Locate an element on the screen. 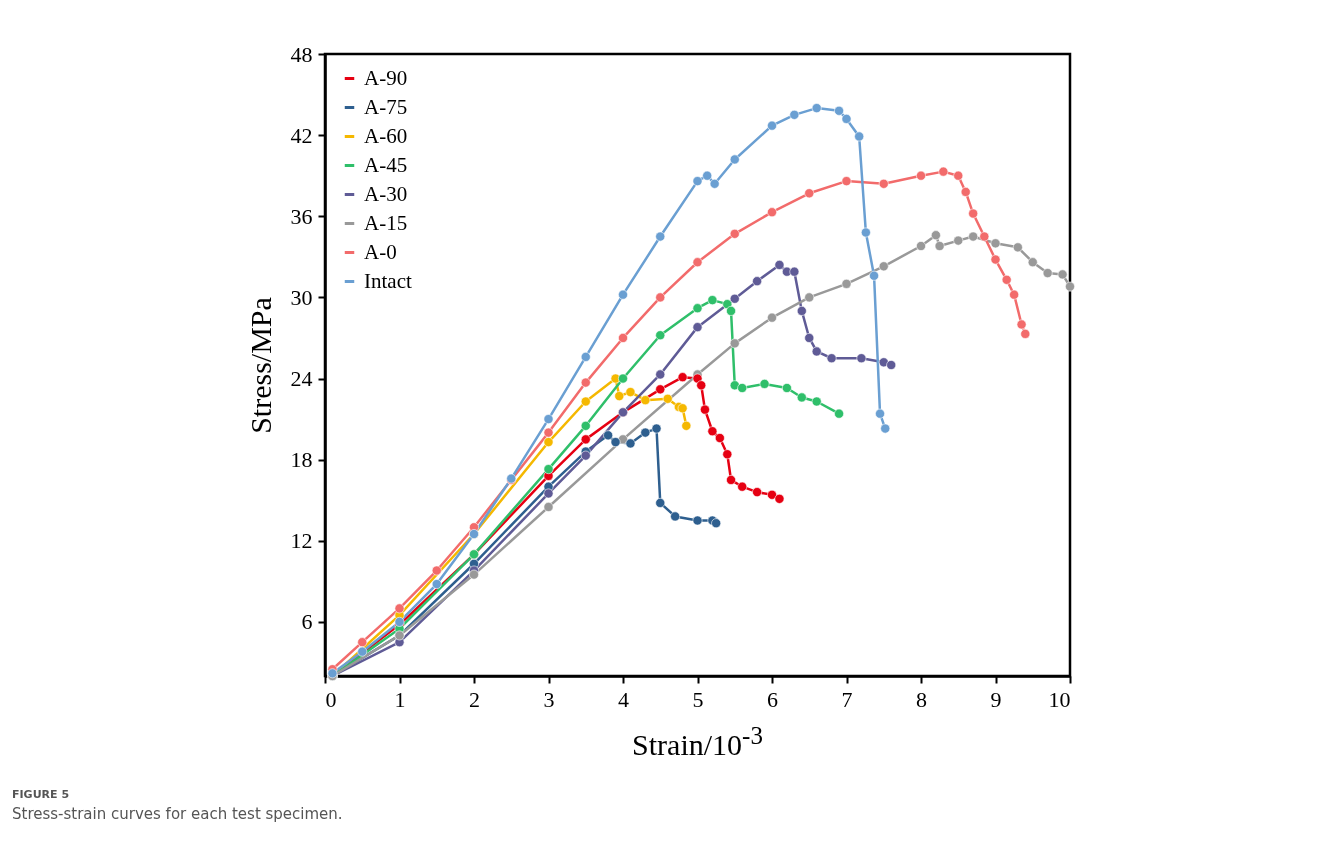 This screenshot has height=841, width=1319. y-tick-label: 42 is located at coordinates (301, 135).